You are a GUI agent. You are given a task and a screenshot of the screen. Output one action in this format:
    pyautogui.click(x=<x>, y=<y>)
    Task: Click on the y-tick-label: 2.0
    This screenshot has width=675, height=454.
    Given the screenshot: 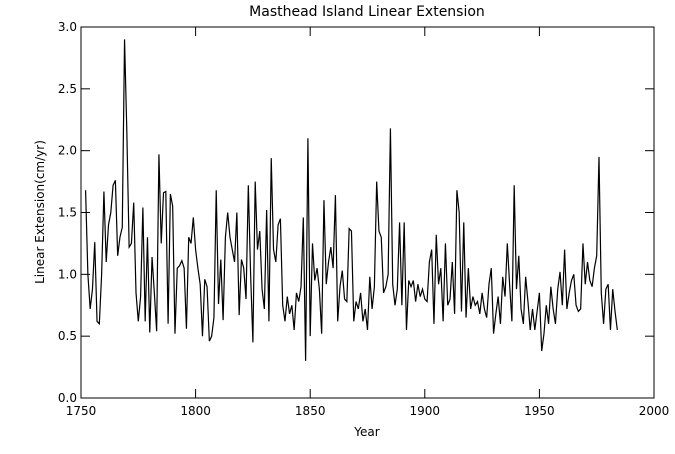 What is the action you would take?
    pyautogui.click(x=67, y=151)
    